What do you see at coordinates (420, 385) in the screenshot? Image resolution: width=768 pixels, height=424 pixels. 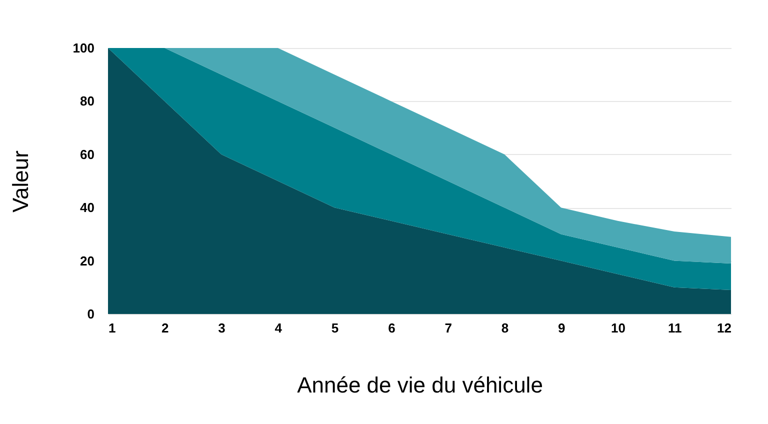 I see `x-axis-title: Année de vie du véhicule` at bounding box center [420, 385].